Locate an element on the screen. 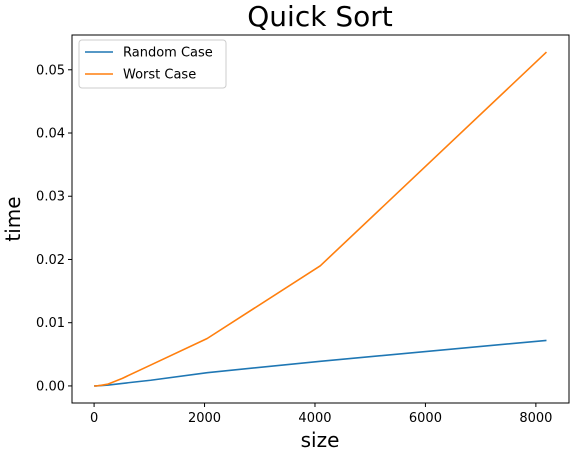  series-line-random-case is located at coordinates (320, 363).